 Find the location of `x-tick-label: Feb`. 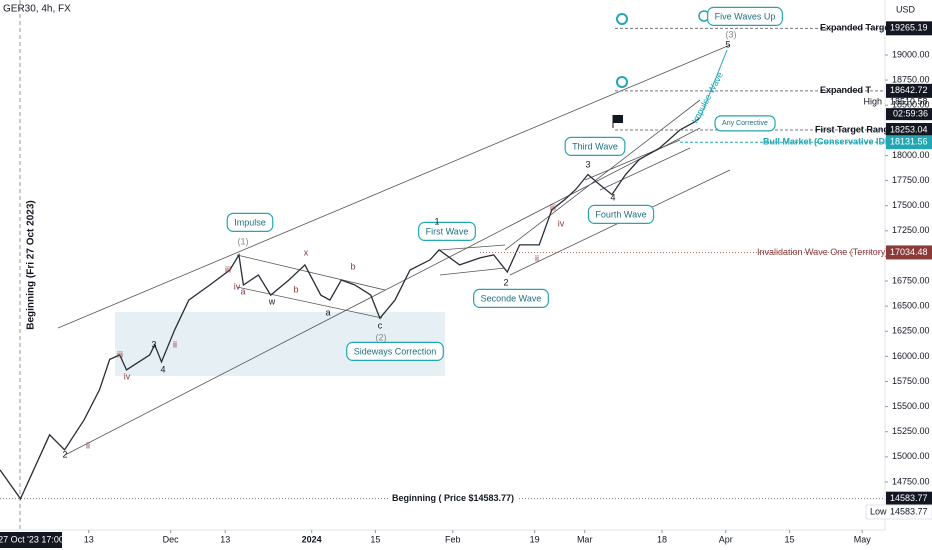

x-tick-label: Feb is located at coordinates (453, 539).